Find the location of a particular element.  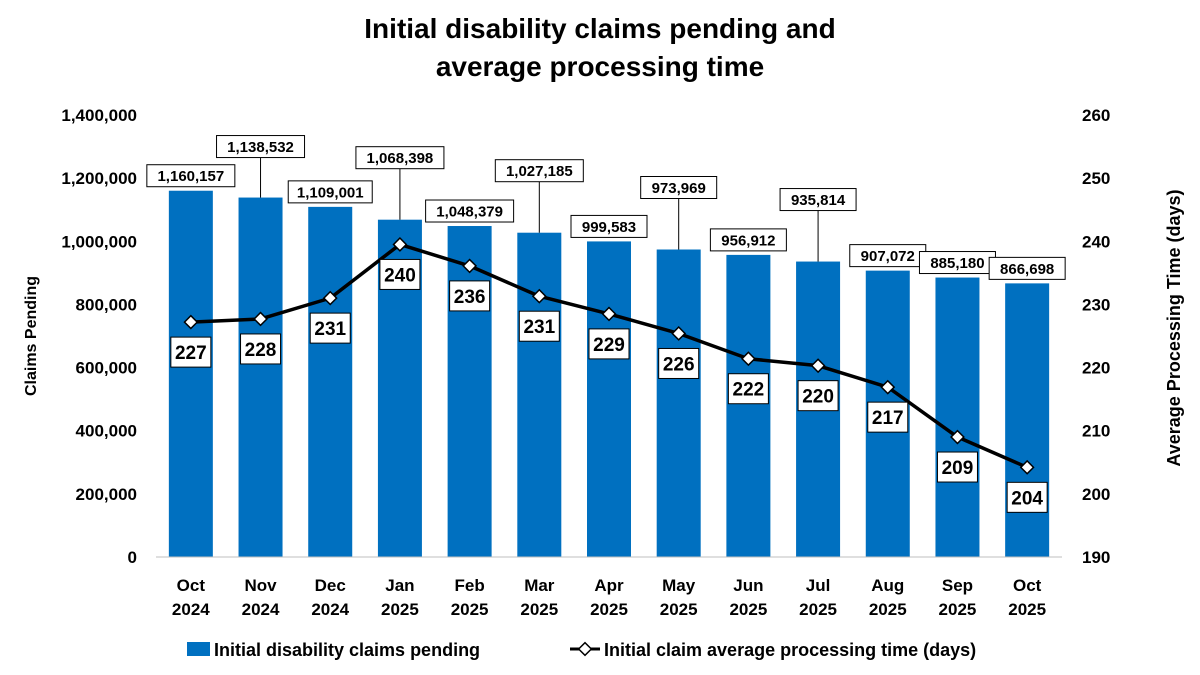

y-right-tick-2: 210 is located at coordinates (1096, 431).